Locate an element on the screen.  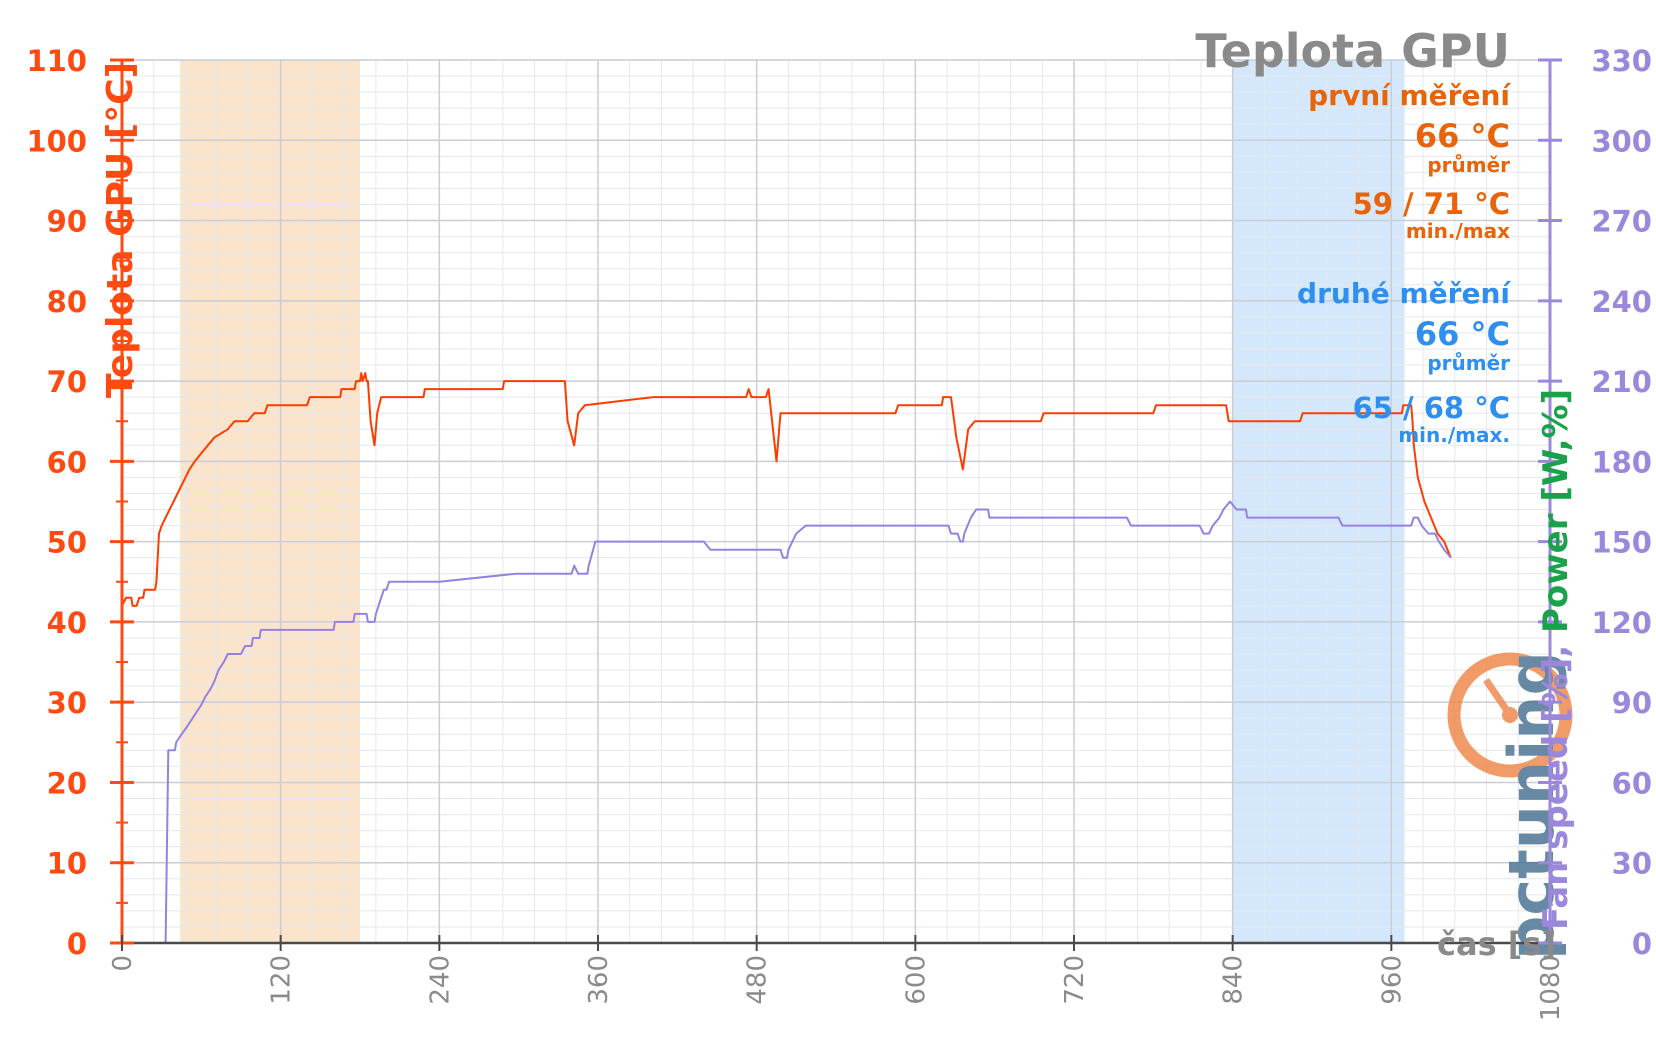
chart-title: Teplota GPU is located at coordinates (1352, 51).